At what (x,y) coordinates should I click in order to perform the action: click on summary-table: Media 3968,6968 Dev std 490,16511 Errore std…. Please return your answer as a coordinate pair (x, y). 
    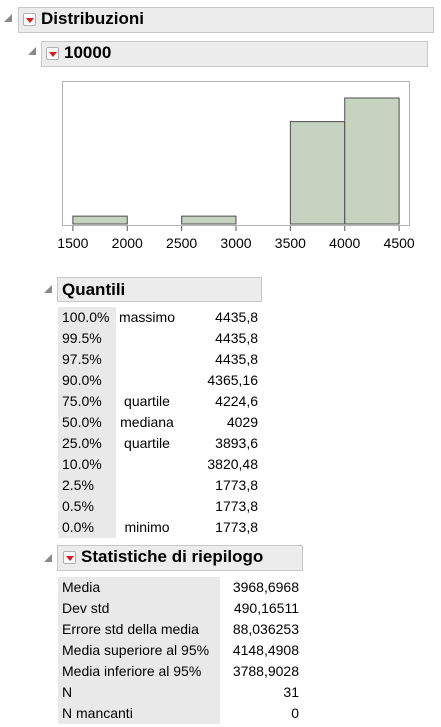
    Looking at the image, I should click on (181, 651).